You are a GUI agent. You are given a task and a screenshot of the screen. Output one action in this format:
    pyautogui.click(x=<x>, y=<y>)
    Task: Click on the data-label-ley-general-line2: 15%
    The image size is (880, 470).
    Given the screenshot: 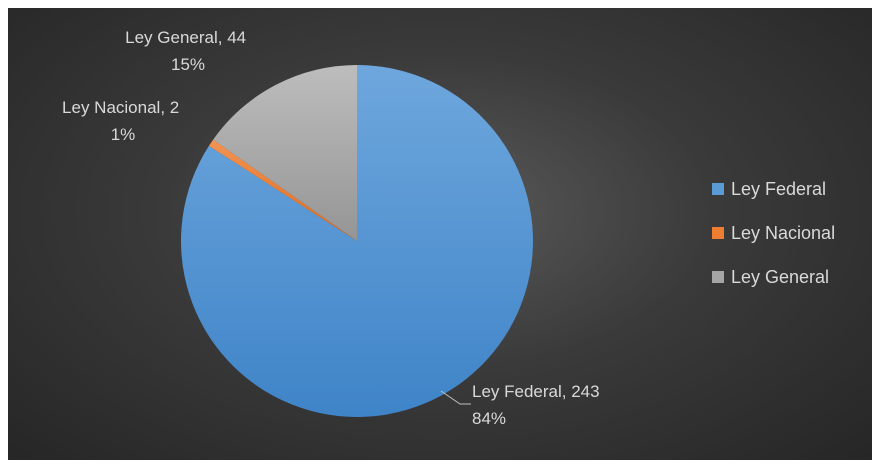 What is the action you would take?
    pyautogui.click(x=188, y=64)
    